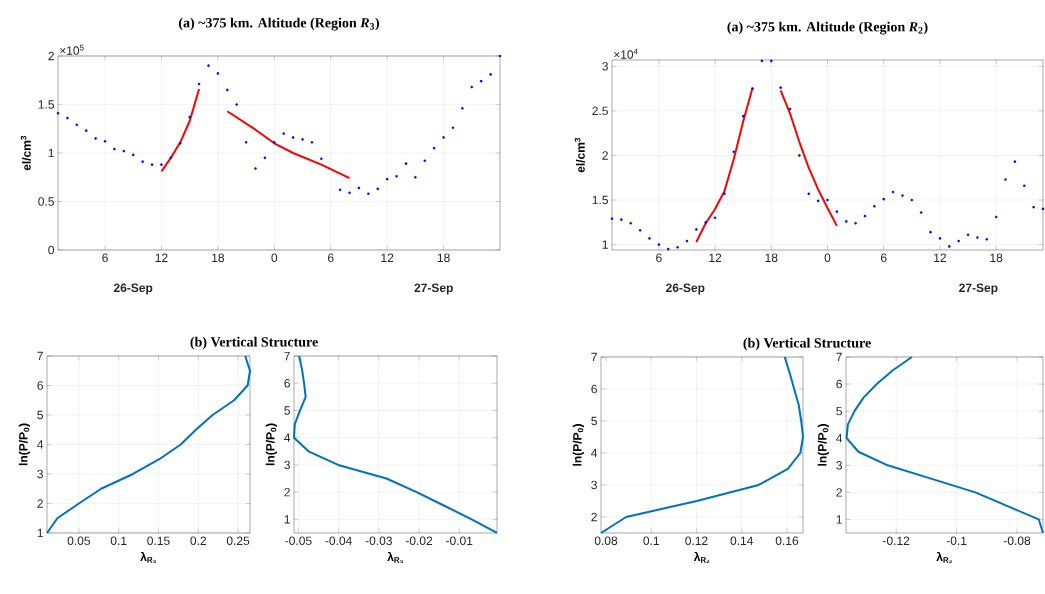 Image resolution: width=1045 pixels, height=594 pixels. Describe the element at coordinates (742, 541) in the screenshot. I see `x-tick-label: 0.14` at that location.